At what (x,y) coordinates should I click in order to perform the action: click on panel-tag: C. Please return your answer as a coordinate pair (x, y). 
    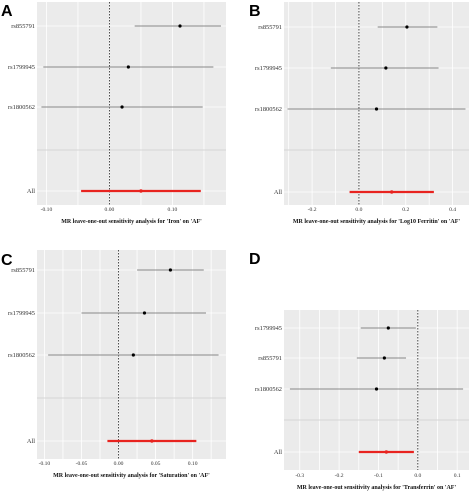
    Looking at the image, I should click on (7, 260).